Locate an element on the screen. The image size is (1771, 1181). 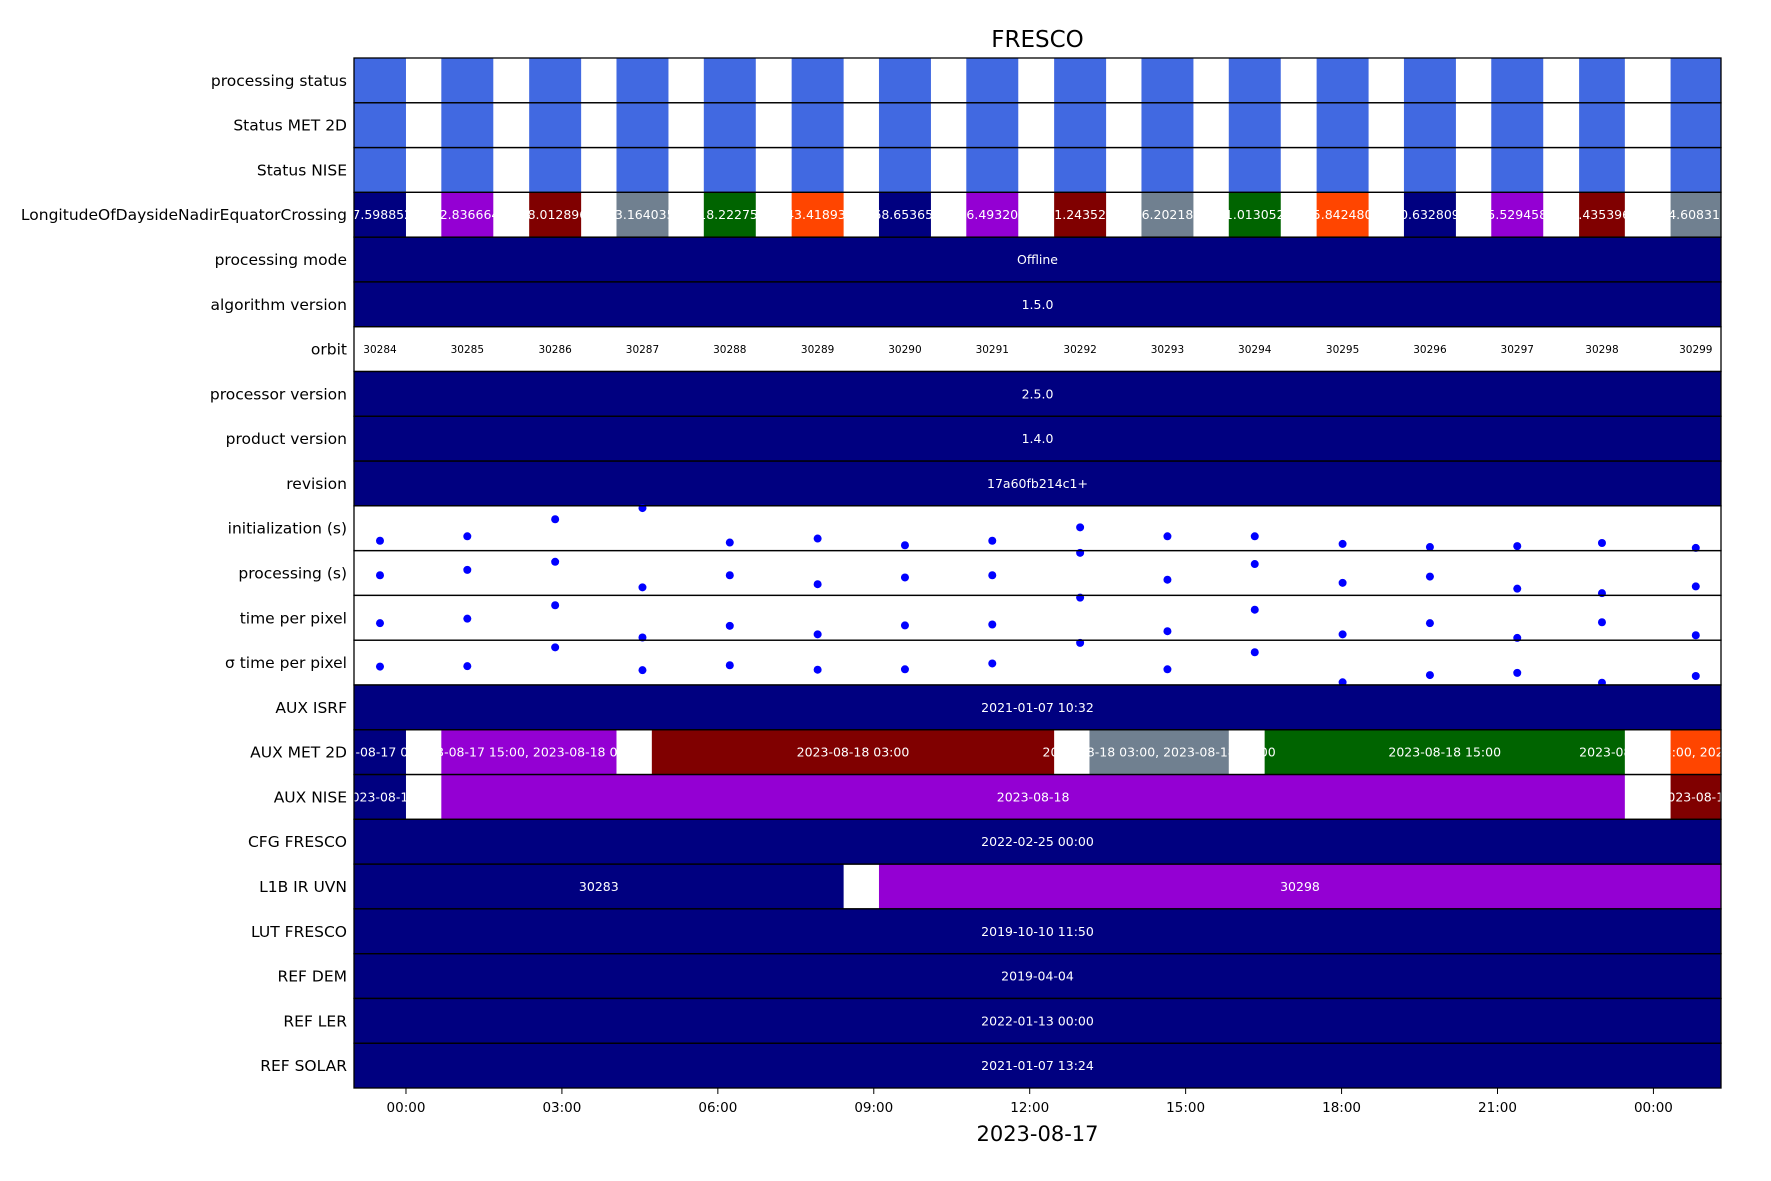
x-tick-label: 09:00 is located at coordinates (873, 1108).